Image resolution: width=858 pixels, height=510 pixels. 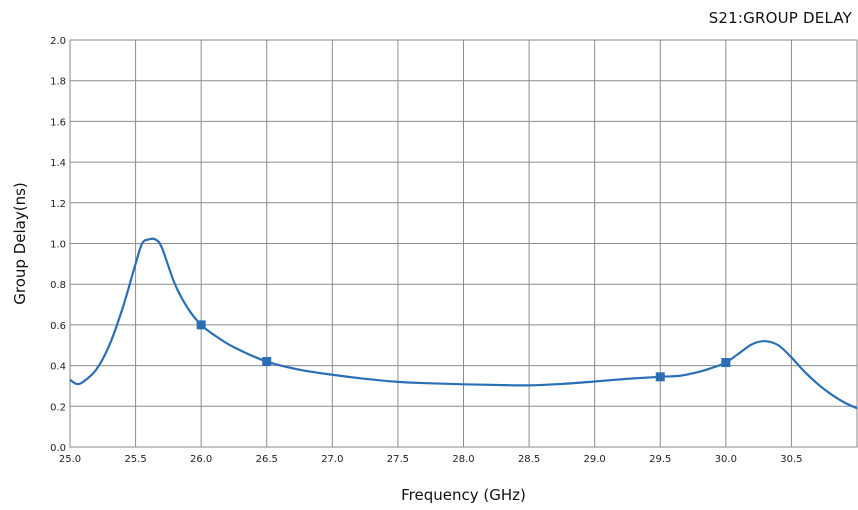 What do you see at coordinates (20, 243) in the screenshot?
I see `y-axis-label: Group Delay(ns)` at bounding box center [20, 243].